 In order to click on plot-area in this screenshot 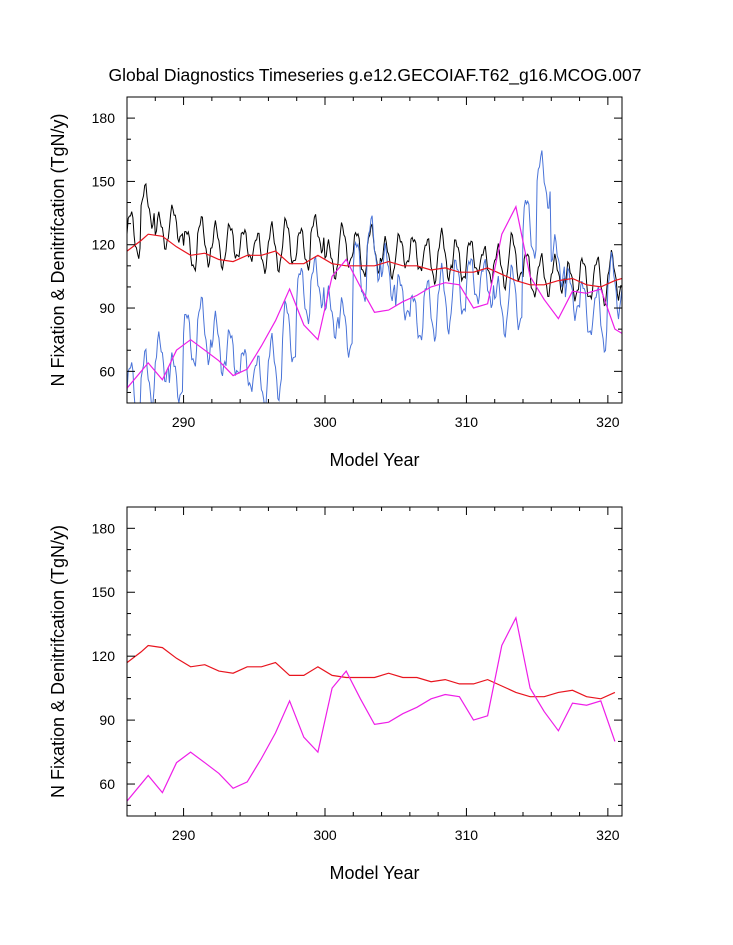, I will do `click(371, 708)`.